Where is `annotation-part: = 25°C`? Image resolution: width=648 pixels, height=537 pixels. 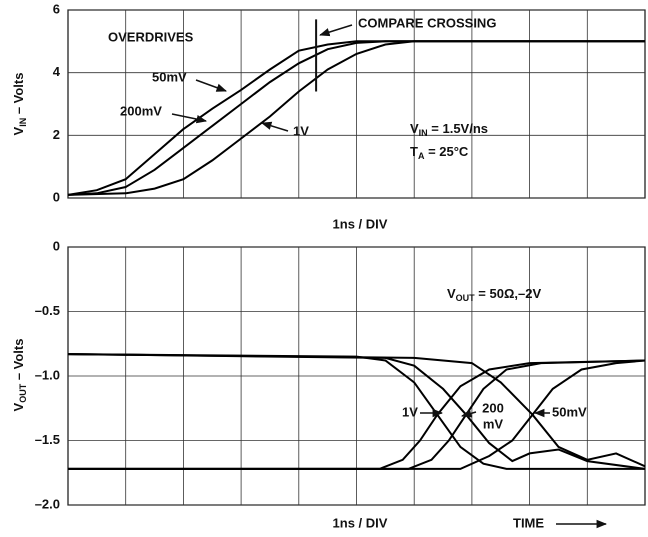
annotation-part: = 25°C is located at coordinates (446, 151).